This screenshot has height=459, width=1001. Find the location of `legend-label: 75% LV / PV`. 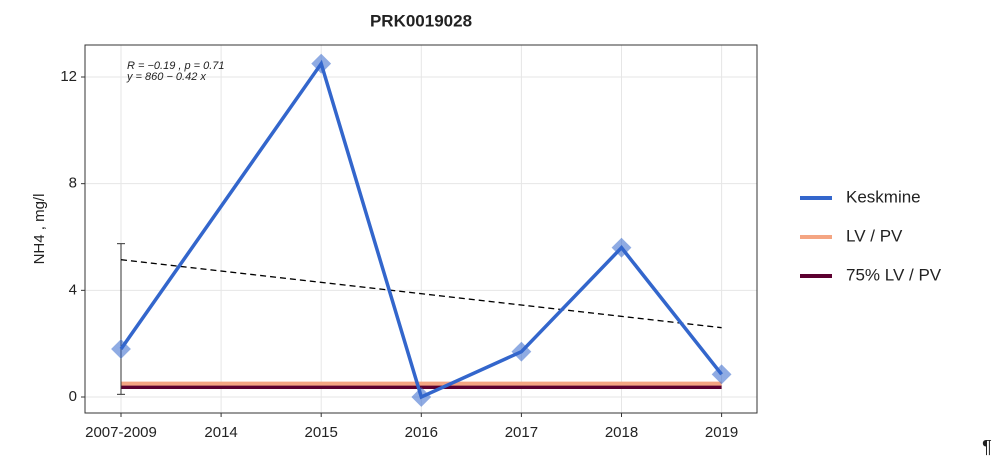

legend-label: 75% LV / PV is located at coordinates (894, 274).